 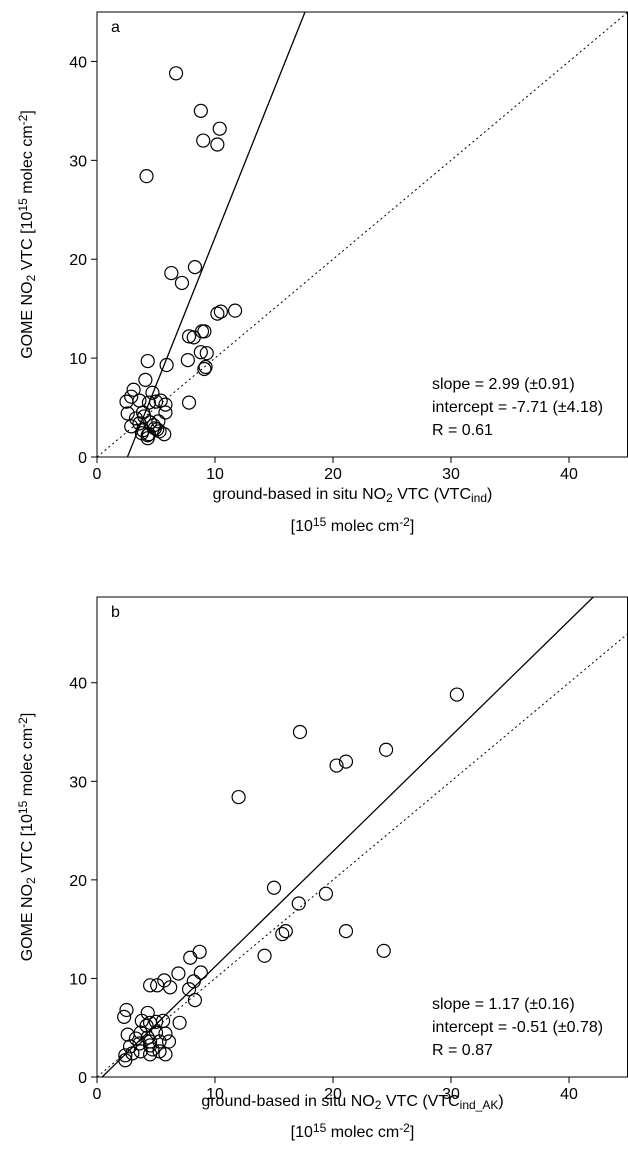 I want to click on label-part: VTC [10, so click(x=27, y=845).